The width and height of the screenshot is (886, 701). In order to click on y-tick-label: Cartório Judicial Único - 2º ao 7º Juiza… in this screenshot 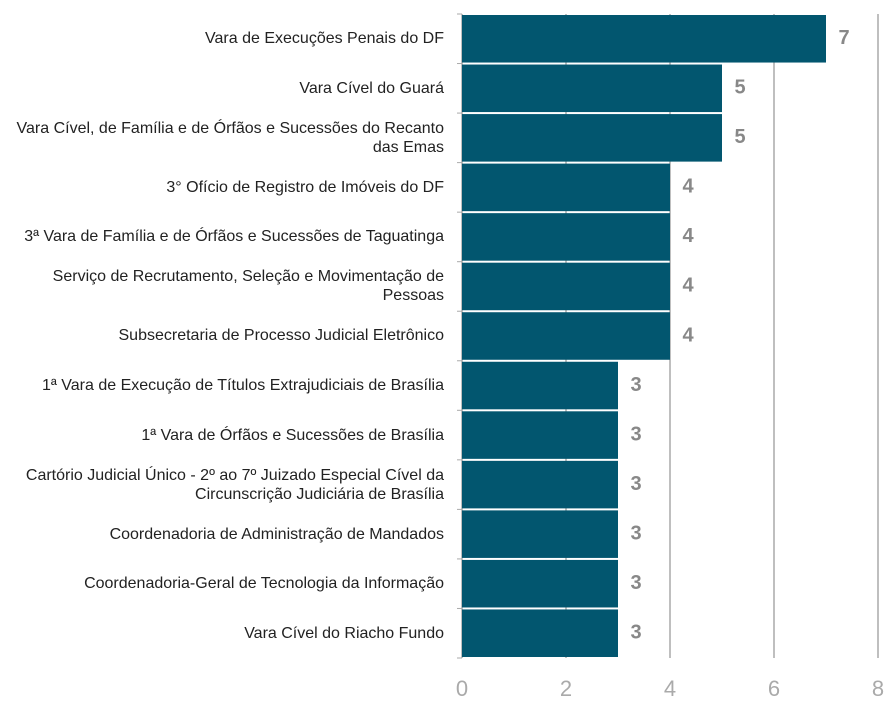, I will do `click(234, 484)`.